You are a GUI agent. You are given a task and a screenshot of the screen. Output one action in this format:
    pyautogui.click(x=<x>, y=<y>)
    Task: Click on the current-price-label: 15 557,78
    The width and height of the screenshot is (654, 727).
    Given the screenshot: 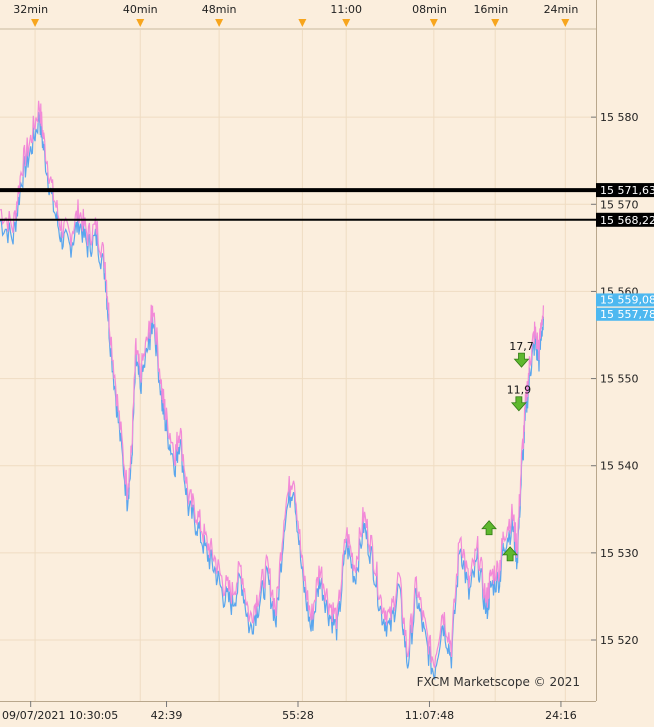 What is the action you would take?
    pyautogui.click(x=627, y=314)
    